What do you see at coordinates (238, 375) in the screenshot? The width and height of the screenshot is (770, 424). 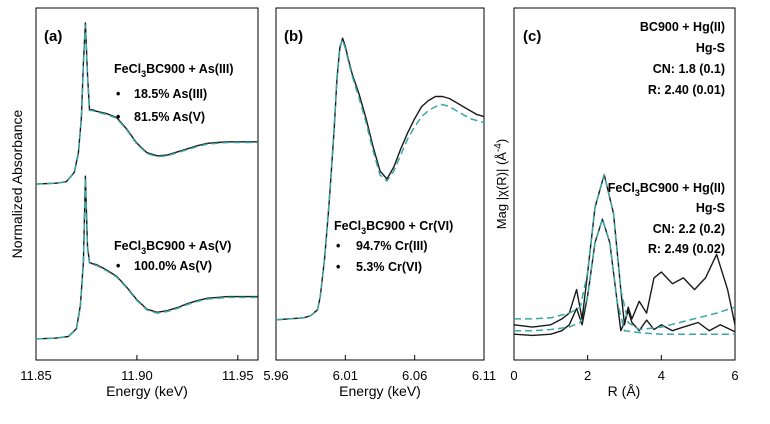 I see `x-tick-label-a-2: 11.95` at bounding box center [238, 375].